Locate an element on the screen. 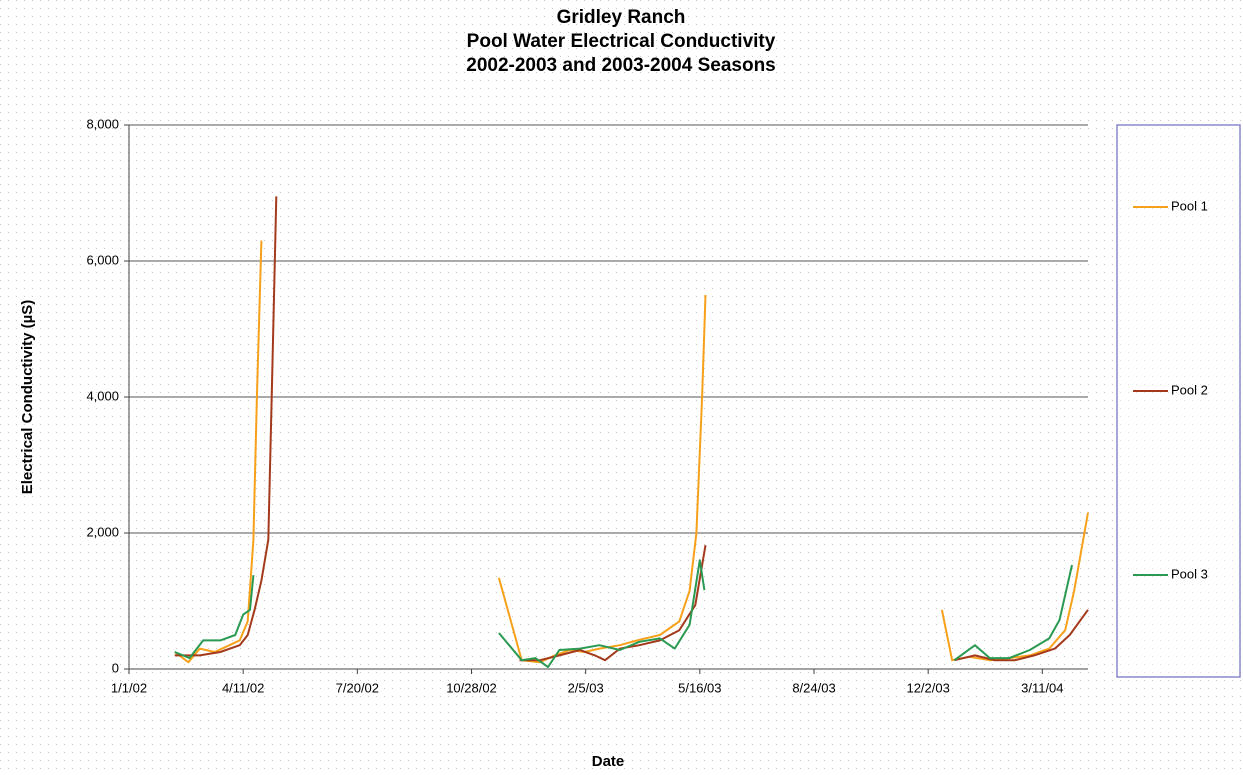  y-tick-label: 6,000 is located at coordinates (102, 259).